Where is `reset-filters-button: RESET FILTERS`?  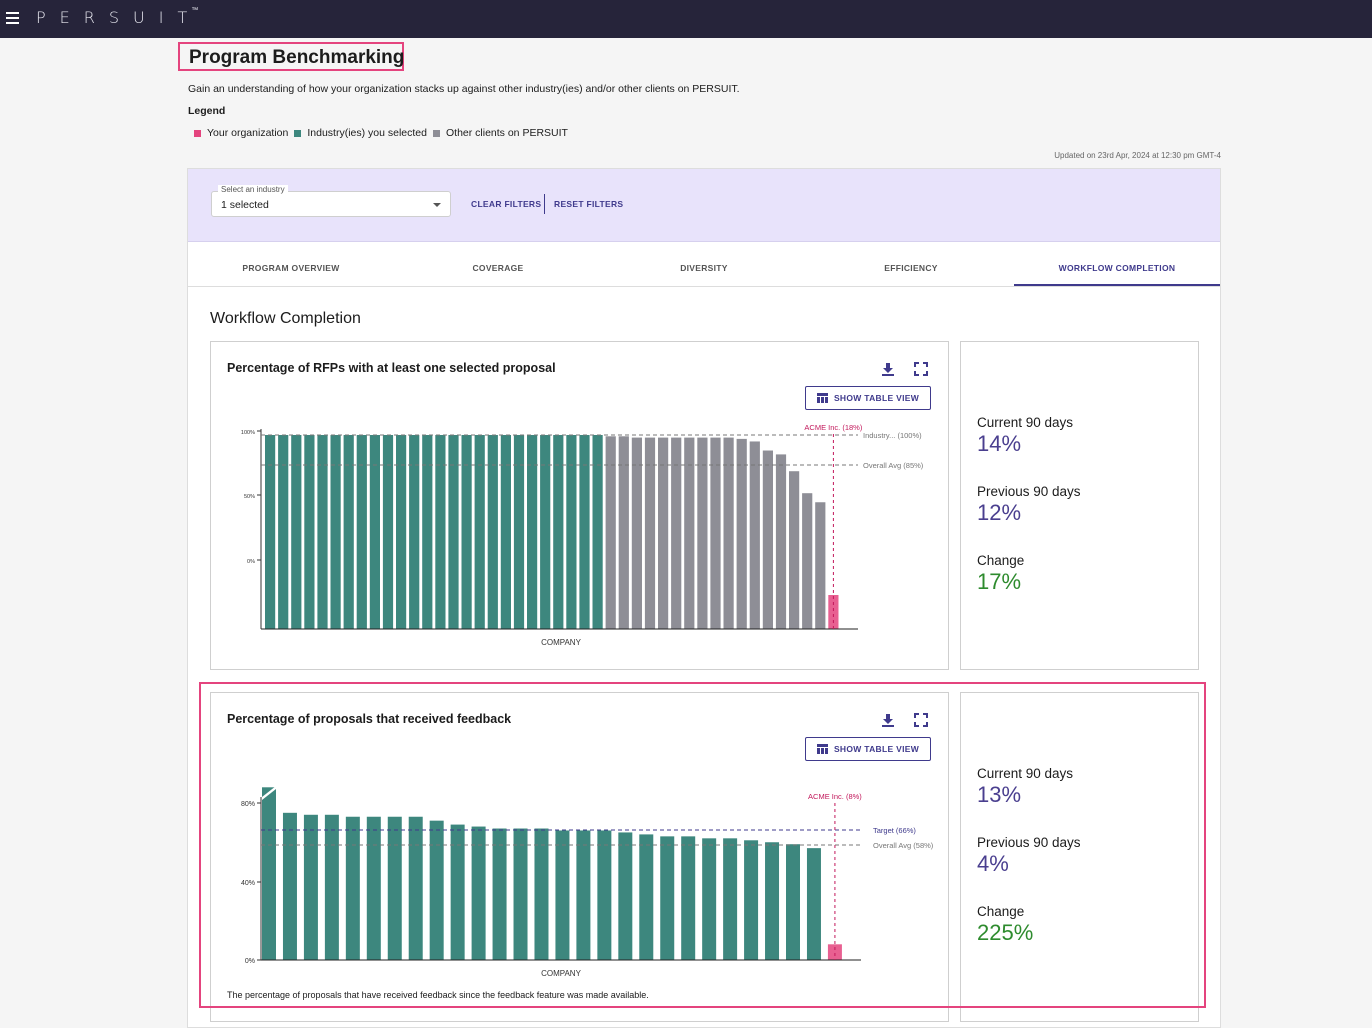 reset-filters-button: RESET FILTERS is located at coordinates (589, 204).